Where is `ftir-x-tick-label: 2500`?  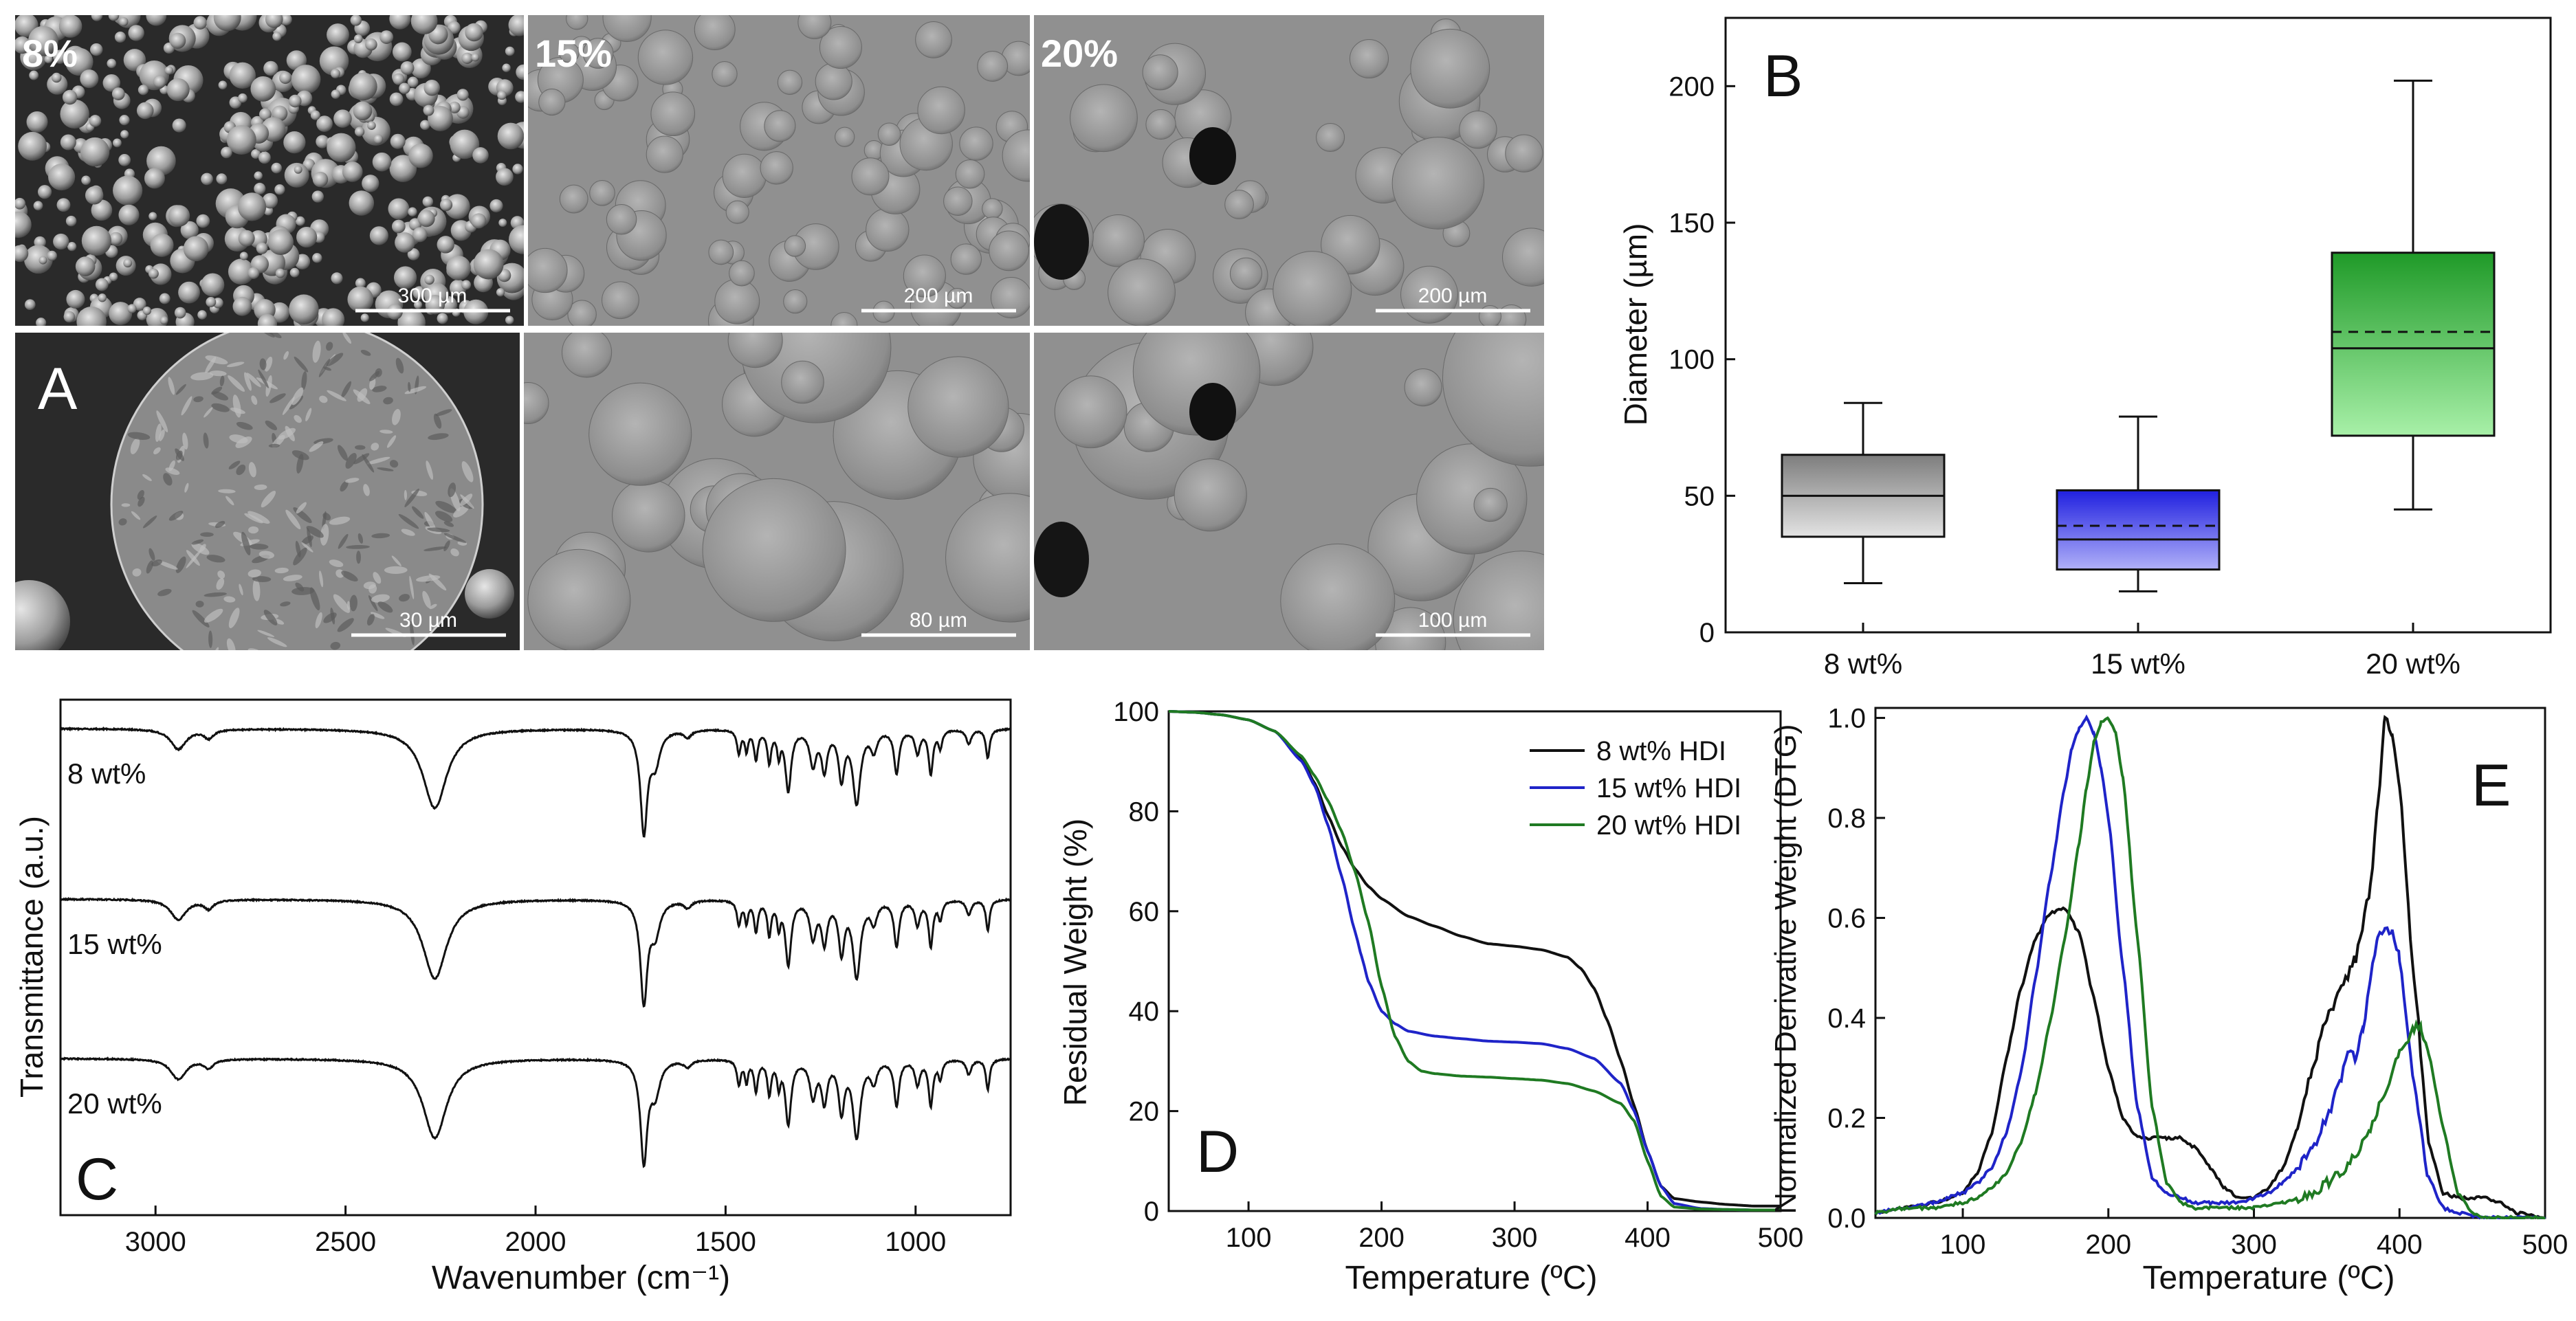 ftir-x-tick-label: 2500 is located at coordinates (345, 1242).